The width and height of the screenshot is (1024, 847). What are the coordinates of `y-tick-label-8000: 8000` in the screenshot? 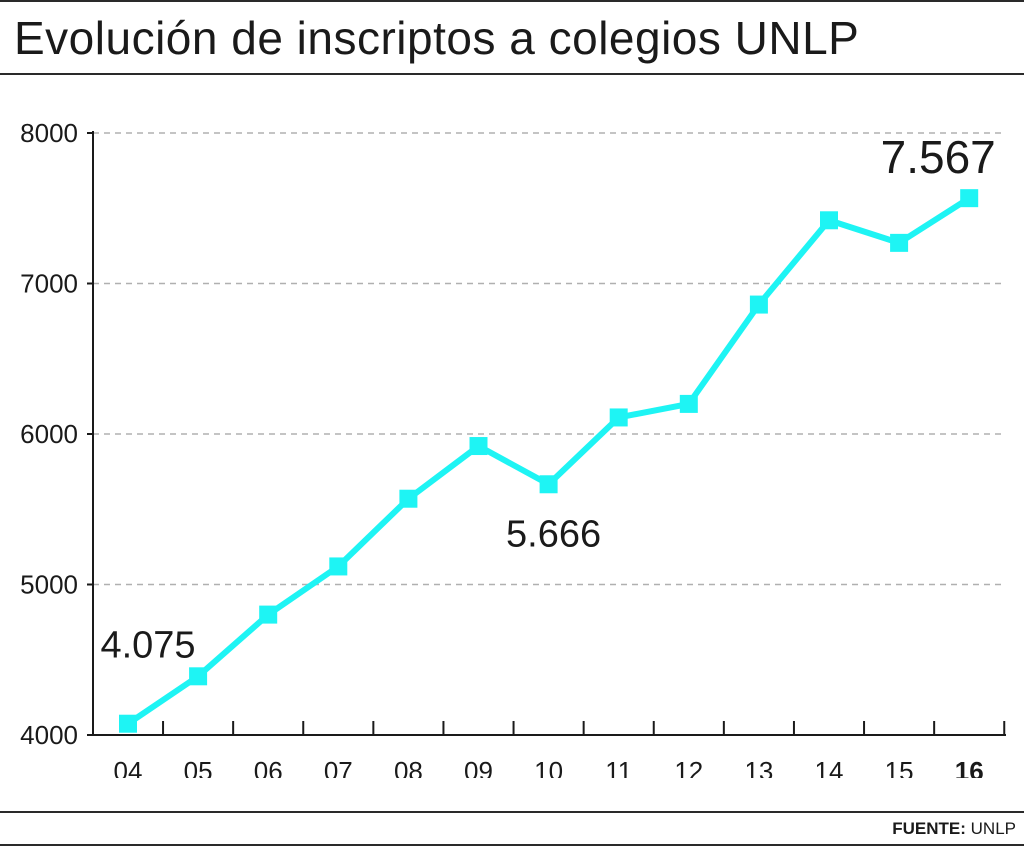 It's located at (49, 133).